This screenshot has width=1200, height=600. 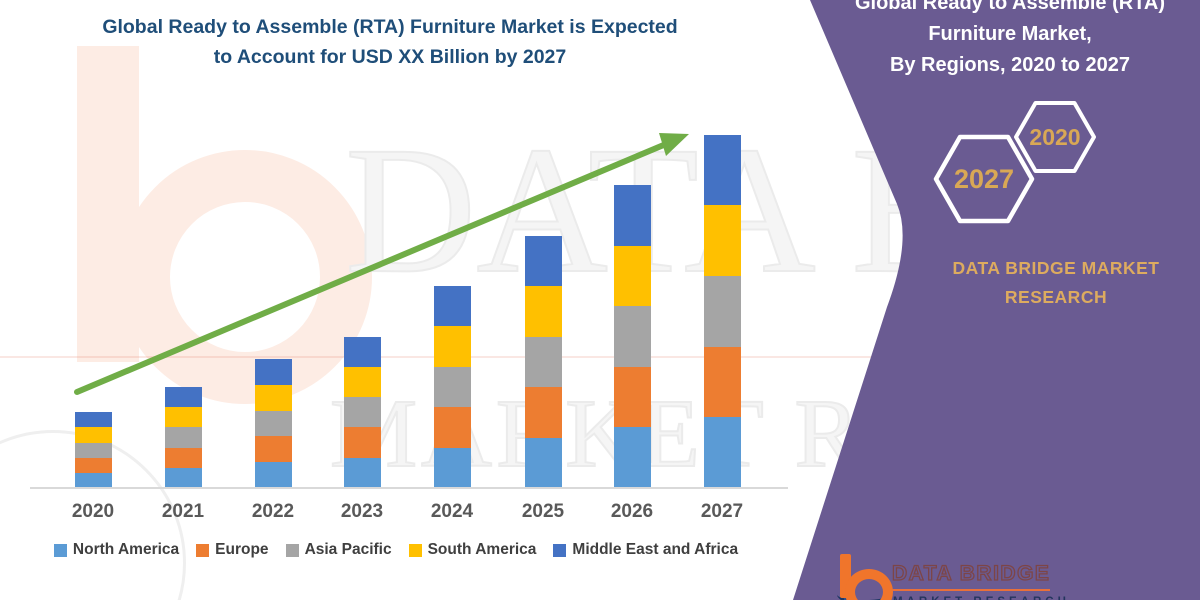 I want to click on x-axis-labels: 2020 2021 2022 2023 2024 2025 2026 2027, so click(x=600, y=513).